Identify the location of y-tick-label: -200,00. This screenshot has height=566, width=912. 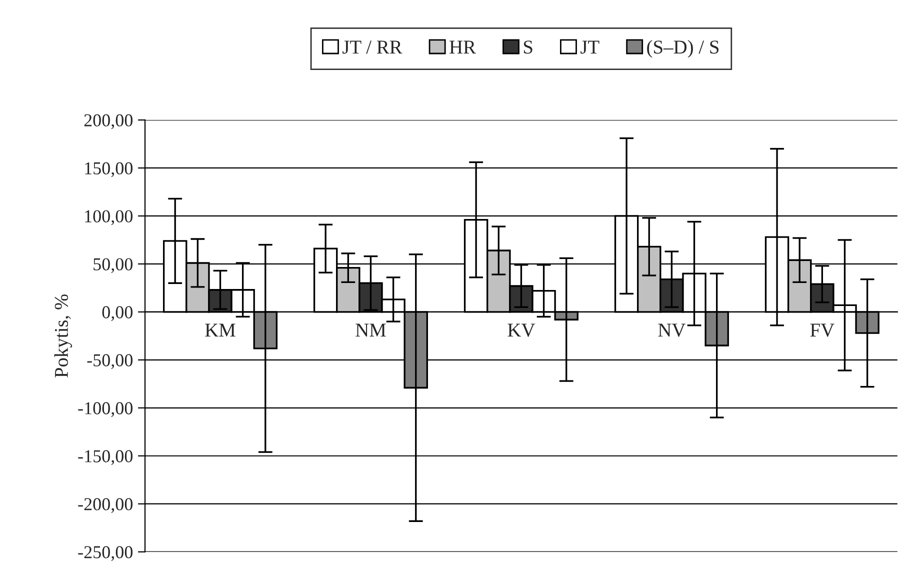
(105, 505).